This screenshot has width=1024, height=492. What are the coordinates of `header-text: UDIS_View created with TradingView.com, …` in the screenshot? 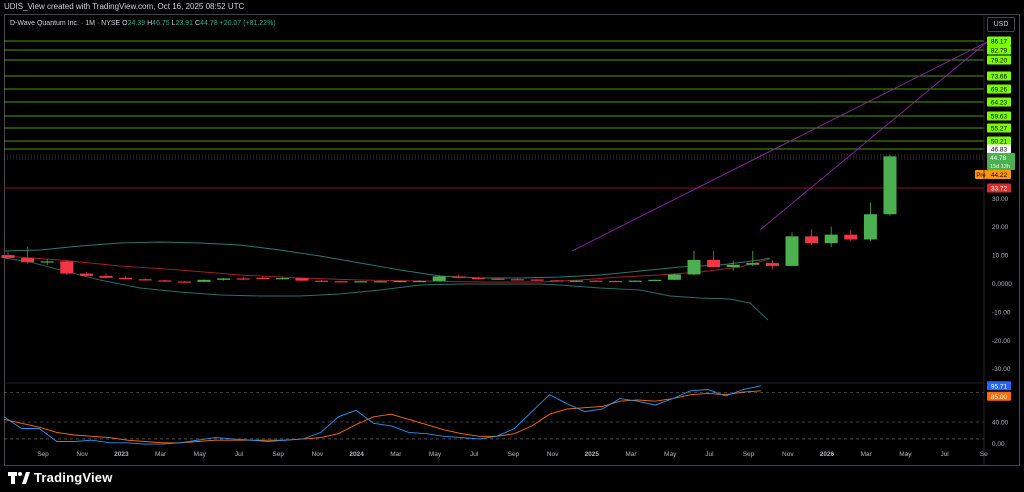 It's located at (124, 6).